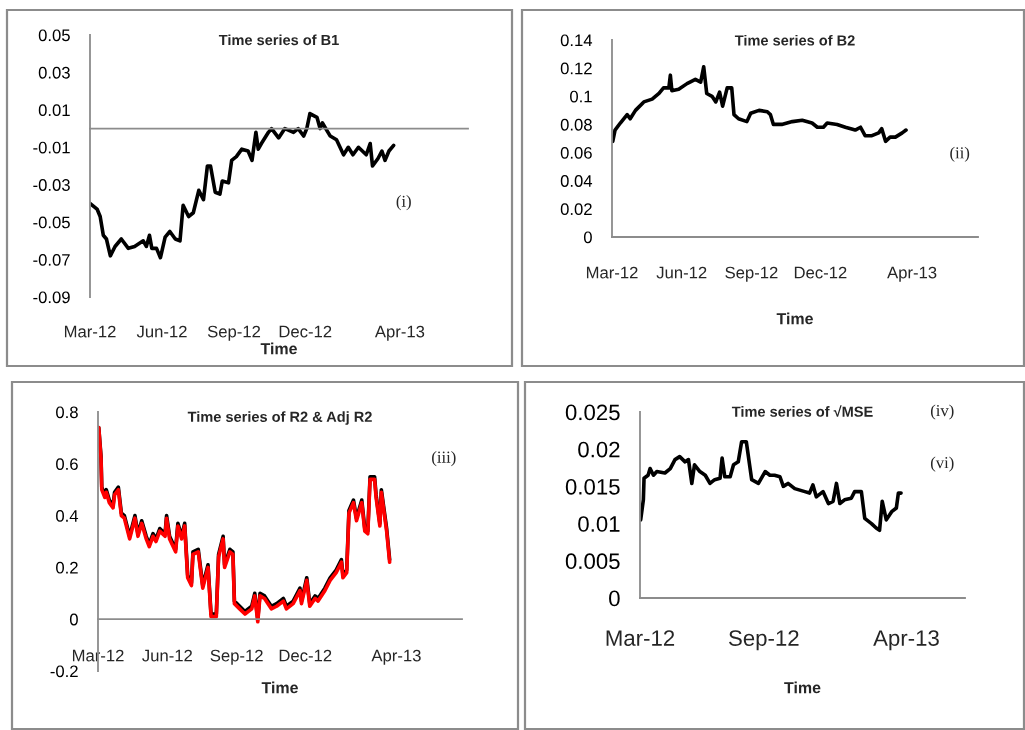 This screenshot has height=730, width=1025. What do you see at coordinates (794, 40) in the screenshot?
I see `chart-title: Time series of B2` at bounding box center [794, 40].